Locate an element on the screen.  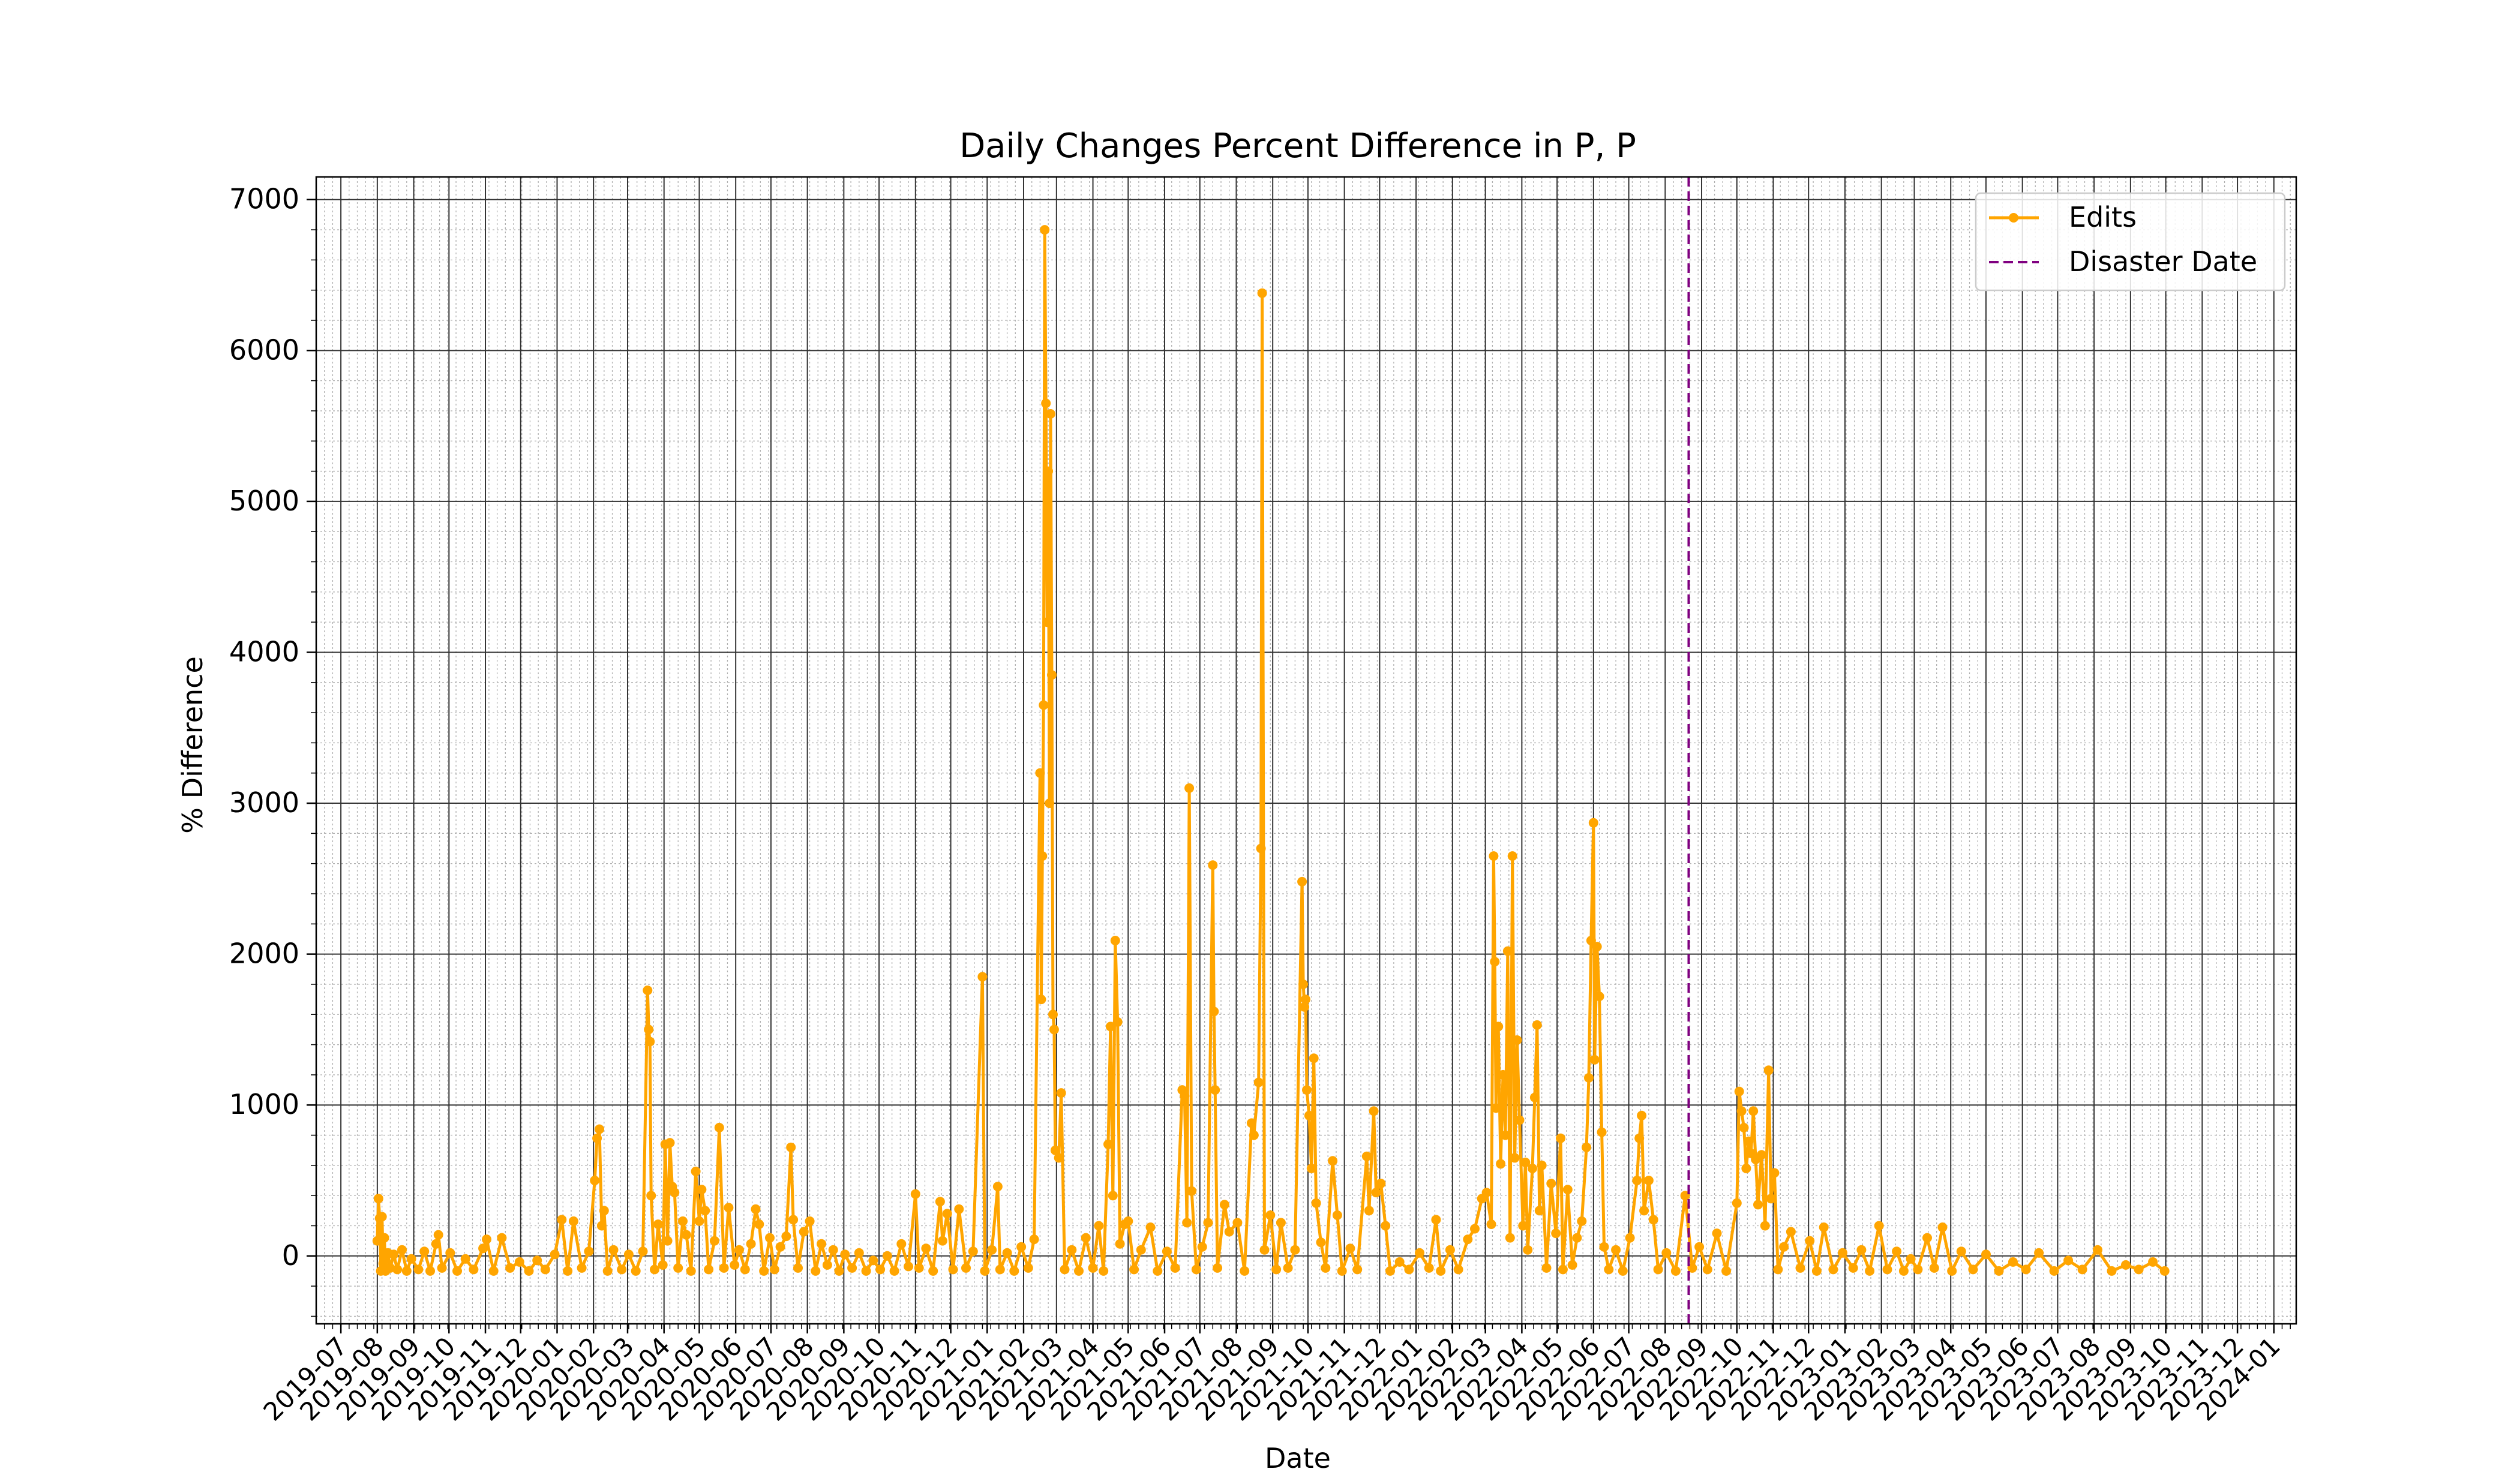
legend-label-edits: Edits is located at coordinates (2103, 217).